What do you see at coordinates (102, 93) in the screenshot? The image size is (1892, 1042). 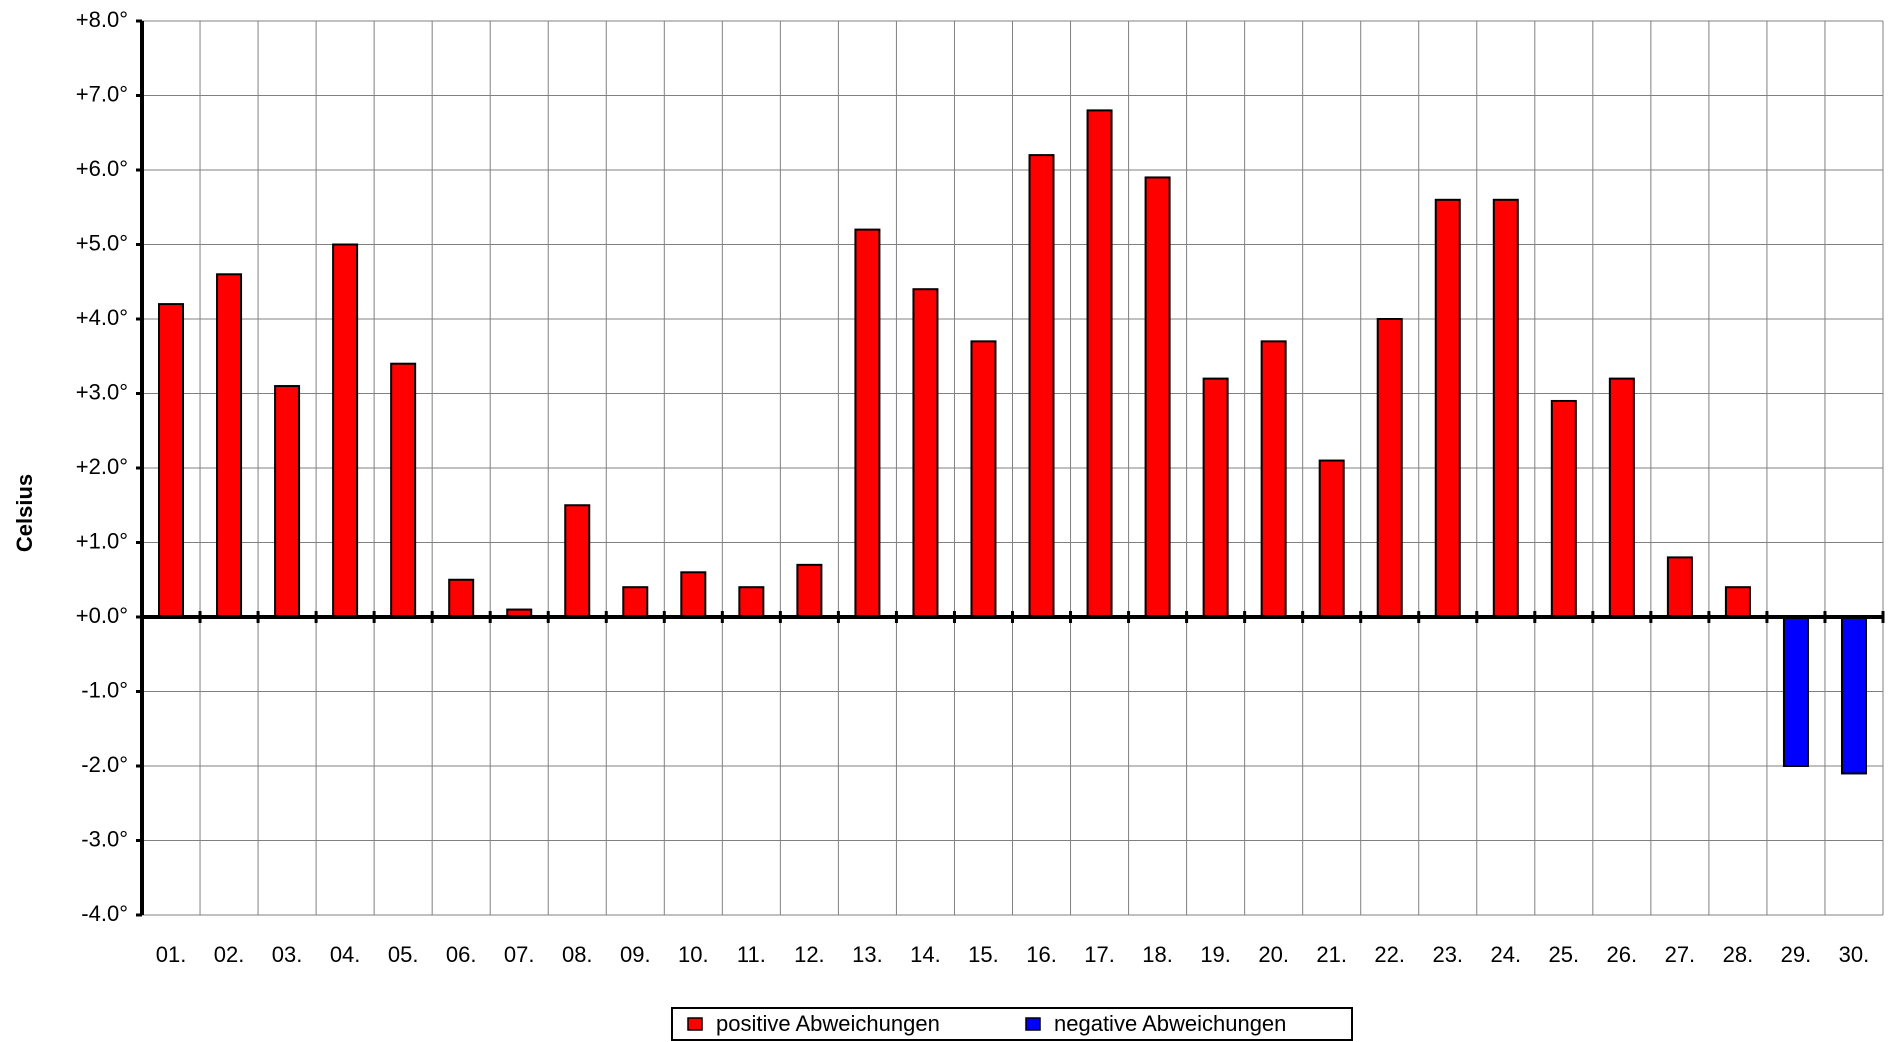 I see `y-tick-label: +7.0°` at bounding box center [102, 93].